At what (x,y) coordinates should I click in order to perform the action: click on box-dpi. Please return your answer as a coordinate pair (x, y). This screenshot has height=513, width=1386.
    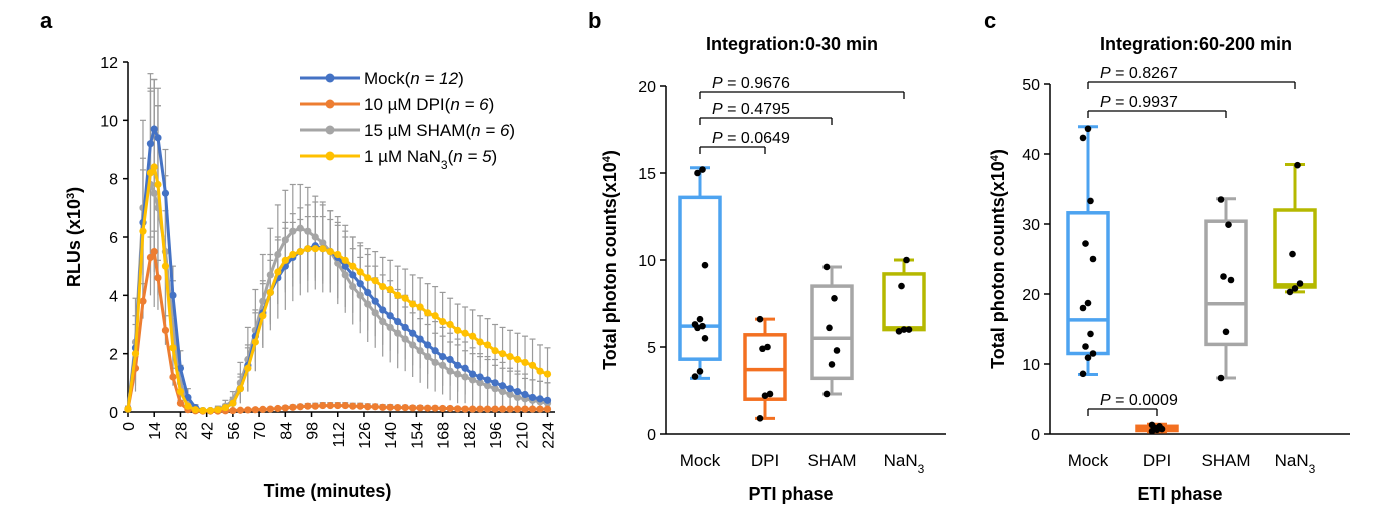
    Looking at the image, I should click on (1157, 428).